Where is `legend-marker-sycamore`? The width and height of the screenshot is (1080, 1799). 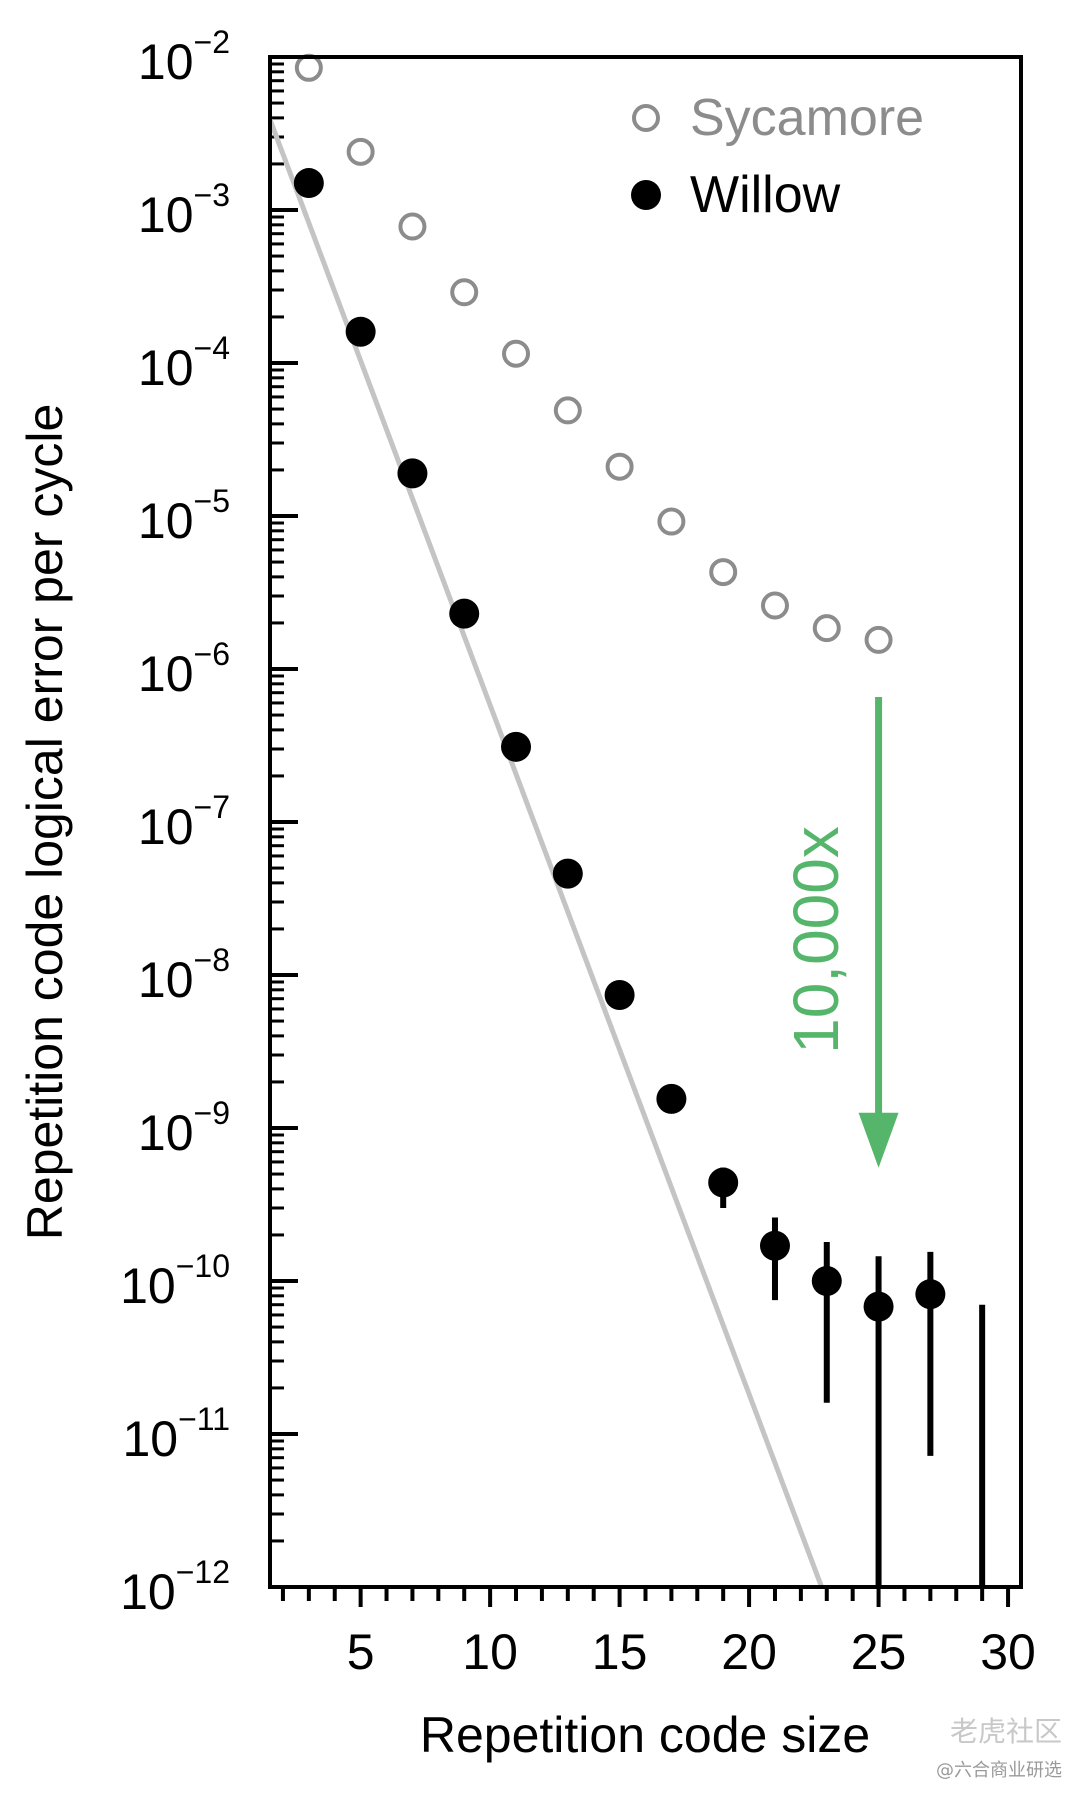
legend-marker-sycamore is located at coordinates (646, 118).